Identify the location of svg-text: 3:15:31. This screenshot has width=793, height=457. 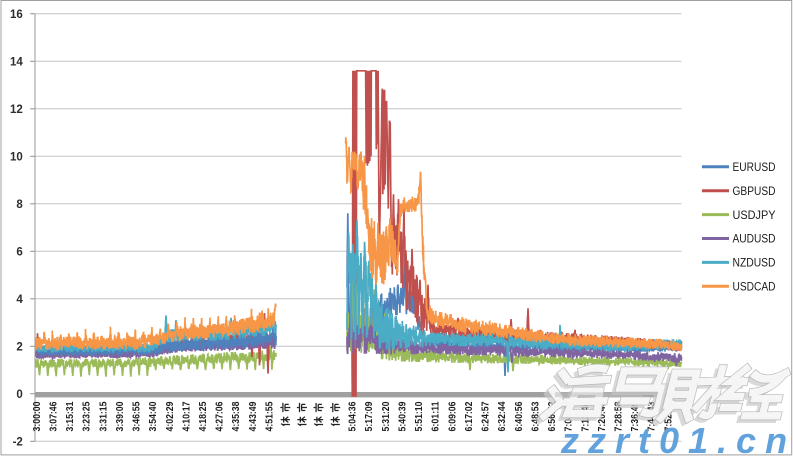
(70, 416).